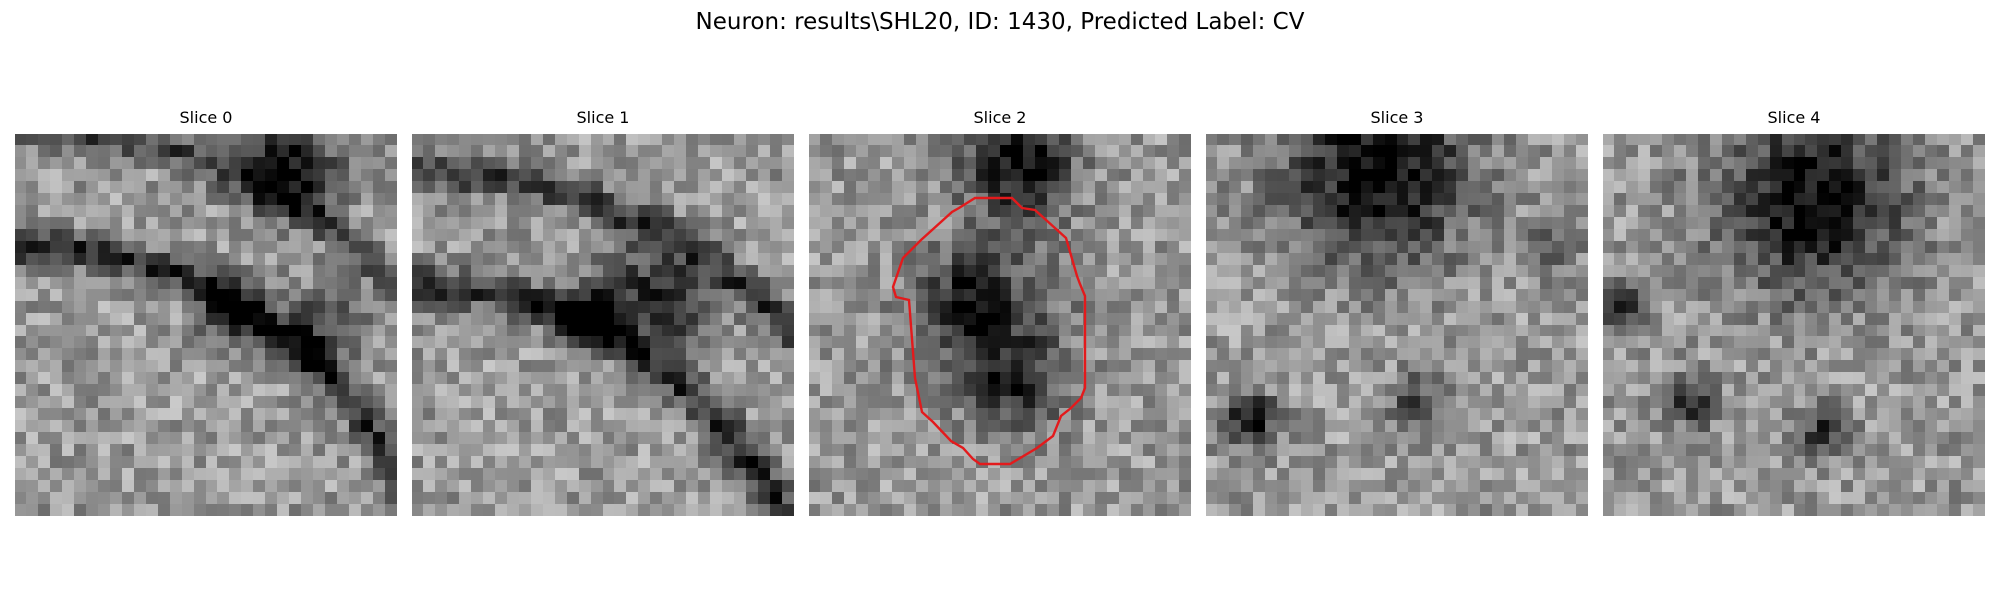 Image resolution: width=2000 pixels, height=600 pixels. I want to click on slice-panel-4: Slice 4, so click(1794, 313).